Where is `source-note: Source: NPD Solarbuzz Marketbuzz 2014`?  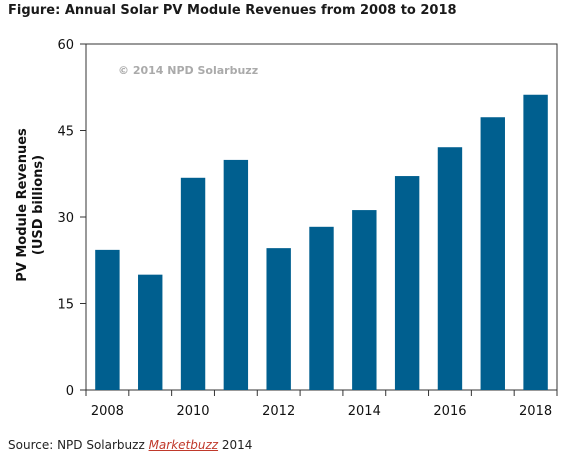
source-note: Source: NPD Solarbuzz Marketbuzz 2014 is located at coordinates (130, 445).